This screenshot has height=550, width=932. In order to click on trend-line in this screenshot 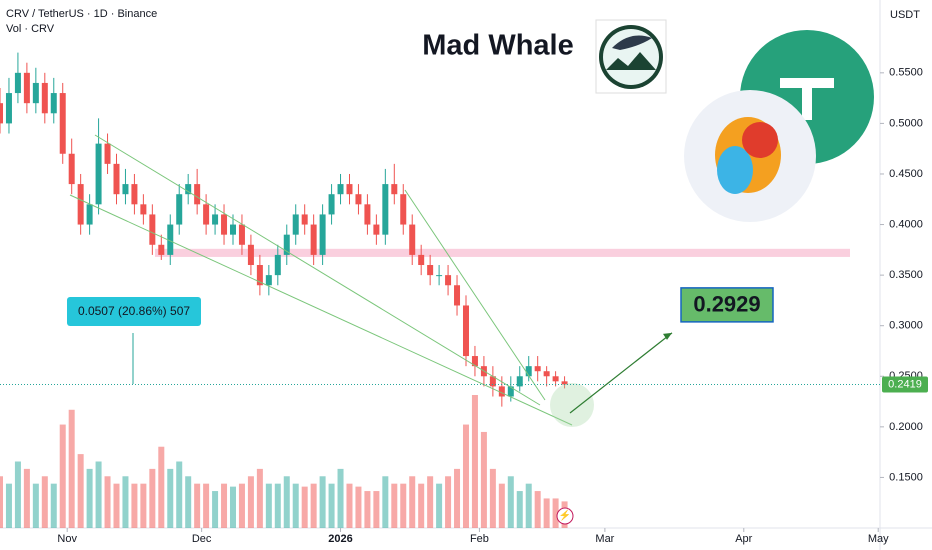, I will do `click(475, 295)`.